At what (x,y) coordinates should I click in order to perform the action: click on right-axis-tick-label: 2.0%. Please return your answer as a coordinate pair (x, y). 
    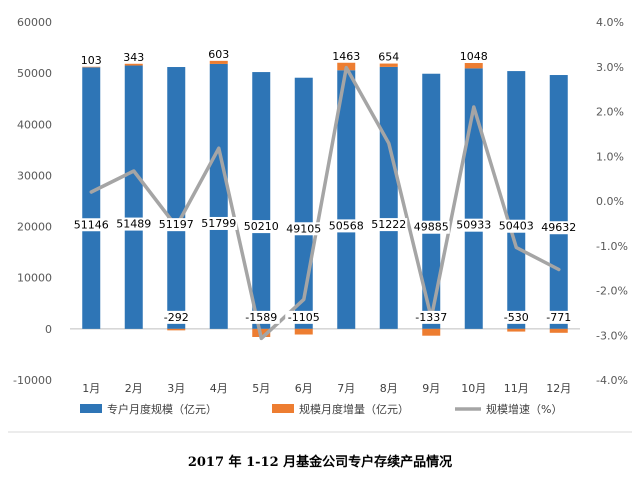
    Looking at the image, I should click on (610, 112).